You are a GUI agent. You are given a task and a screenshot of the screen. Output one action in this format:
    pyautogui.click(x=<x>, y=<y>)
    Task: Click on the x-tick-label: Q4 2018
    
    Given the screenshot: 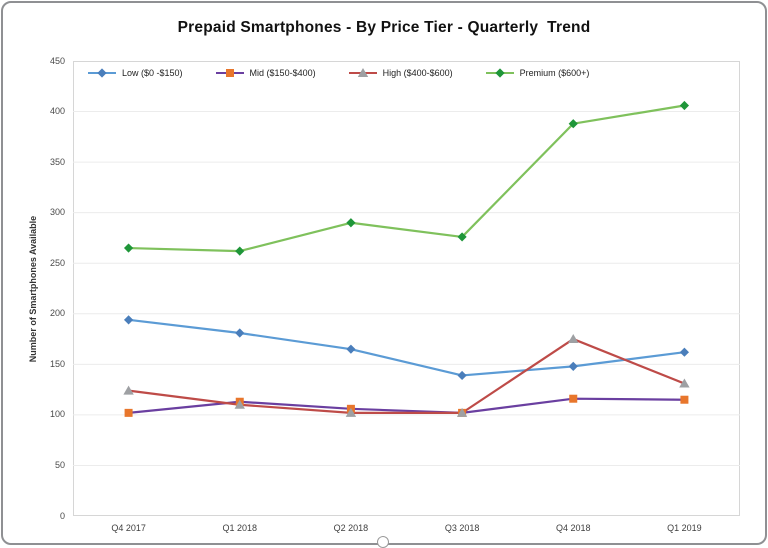 What is the action you would take?
    pyautogui.click(x=573, y=528)
    